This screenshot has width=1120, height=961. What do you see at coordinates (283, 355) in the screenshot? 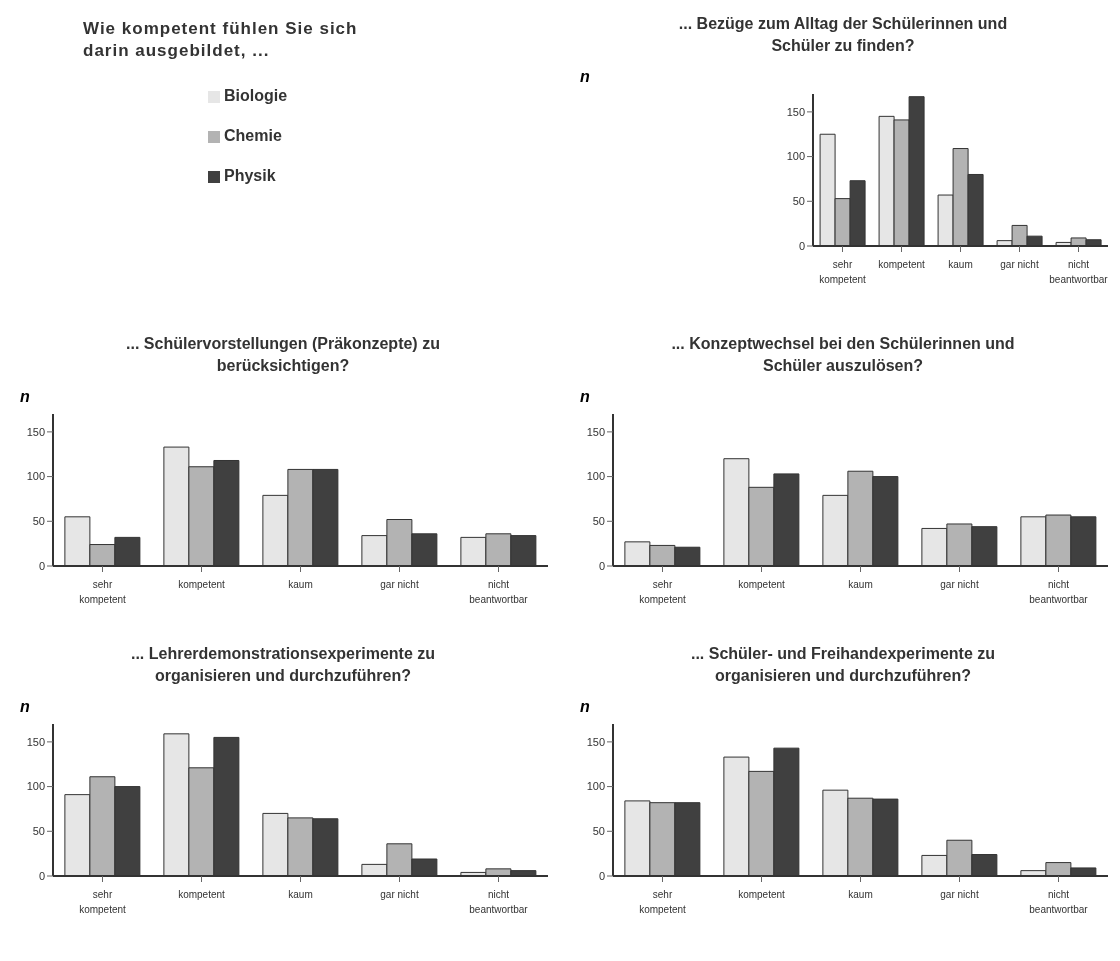
I see `chart-title: ... Schülervorstellungen (Präkonzepte) zu berücksichtigen?` at bounding box center [283, 355].